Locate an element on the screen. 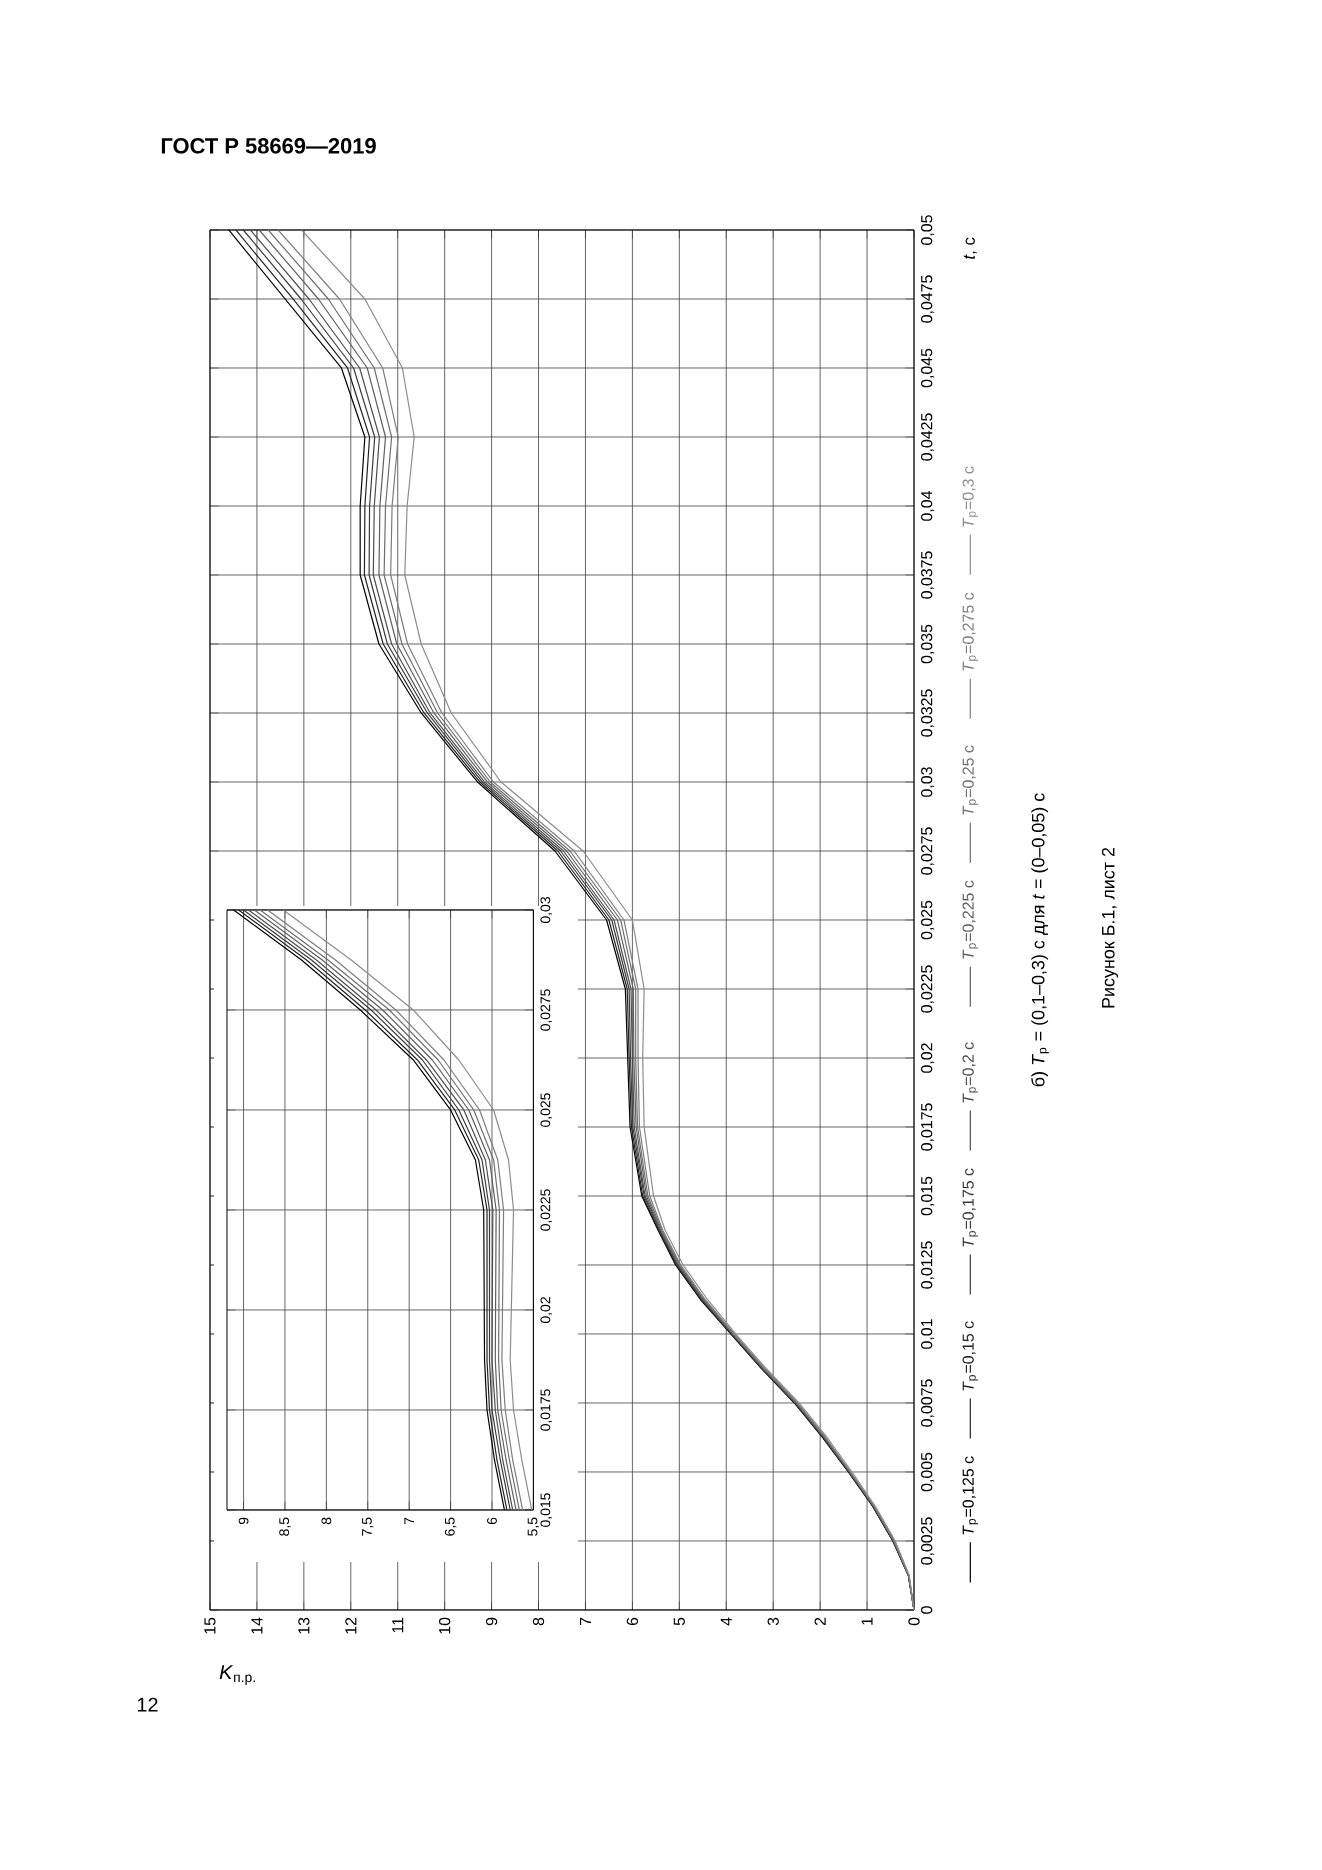  text: Рисунок Б.1, лист 2 is located at coordinates (1110, 927).